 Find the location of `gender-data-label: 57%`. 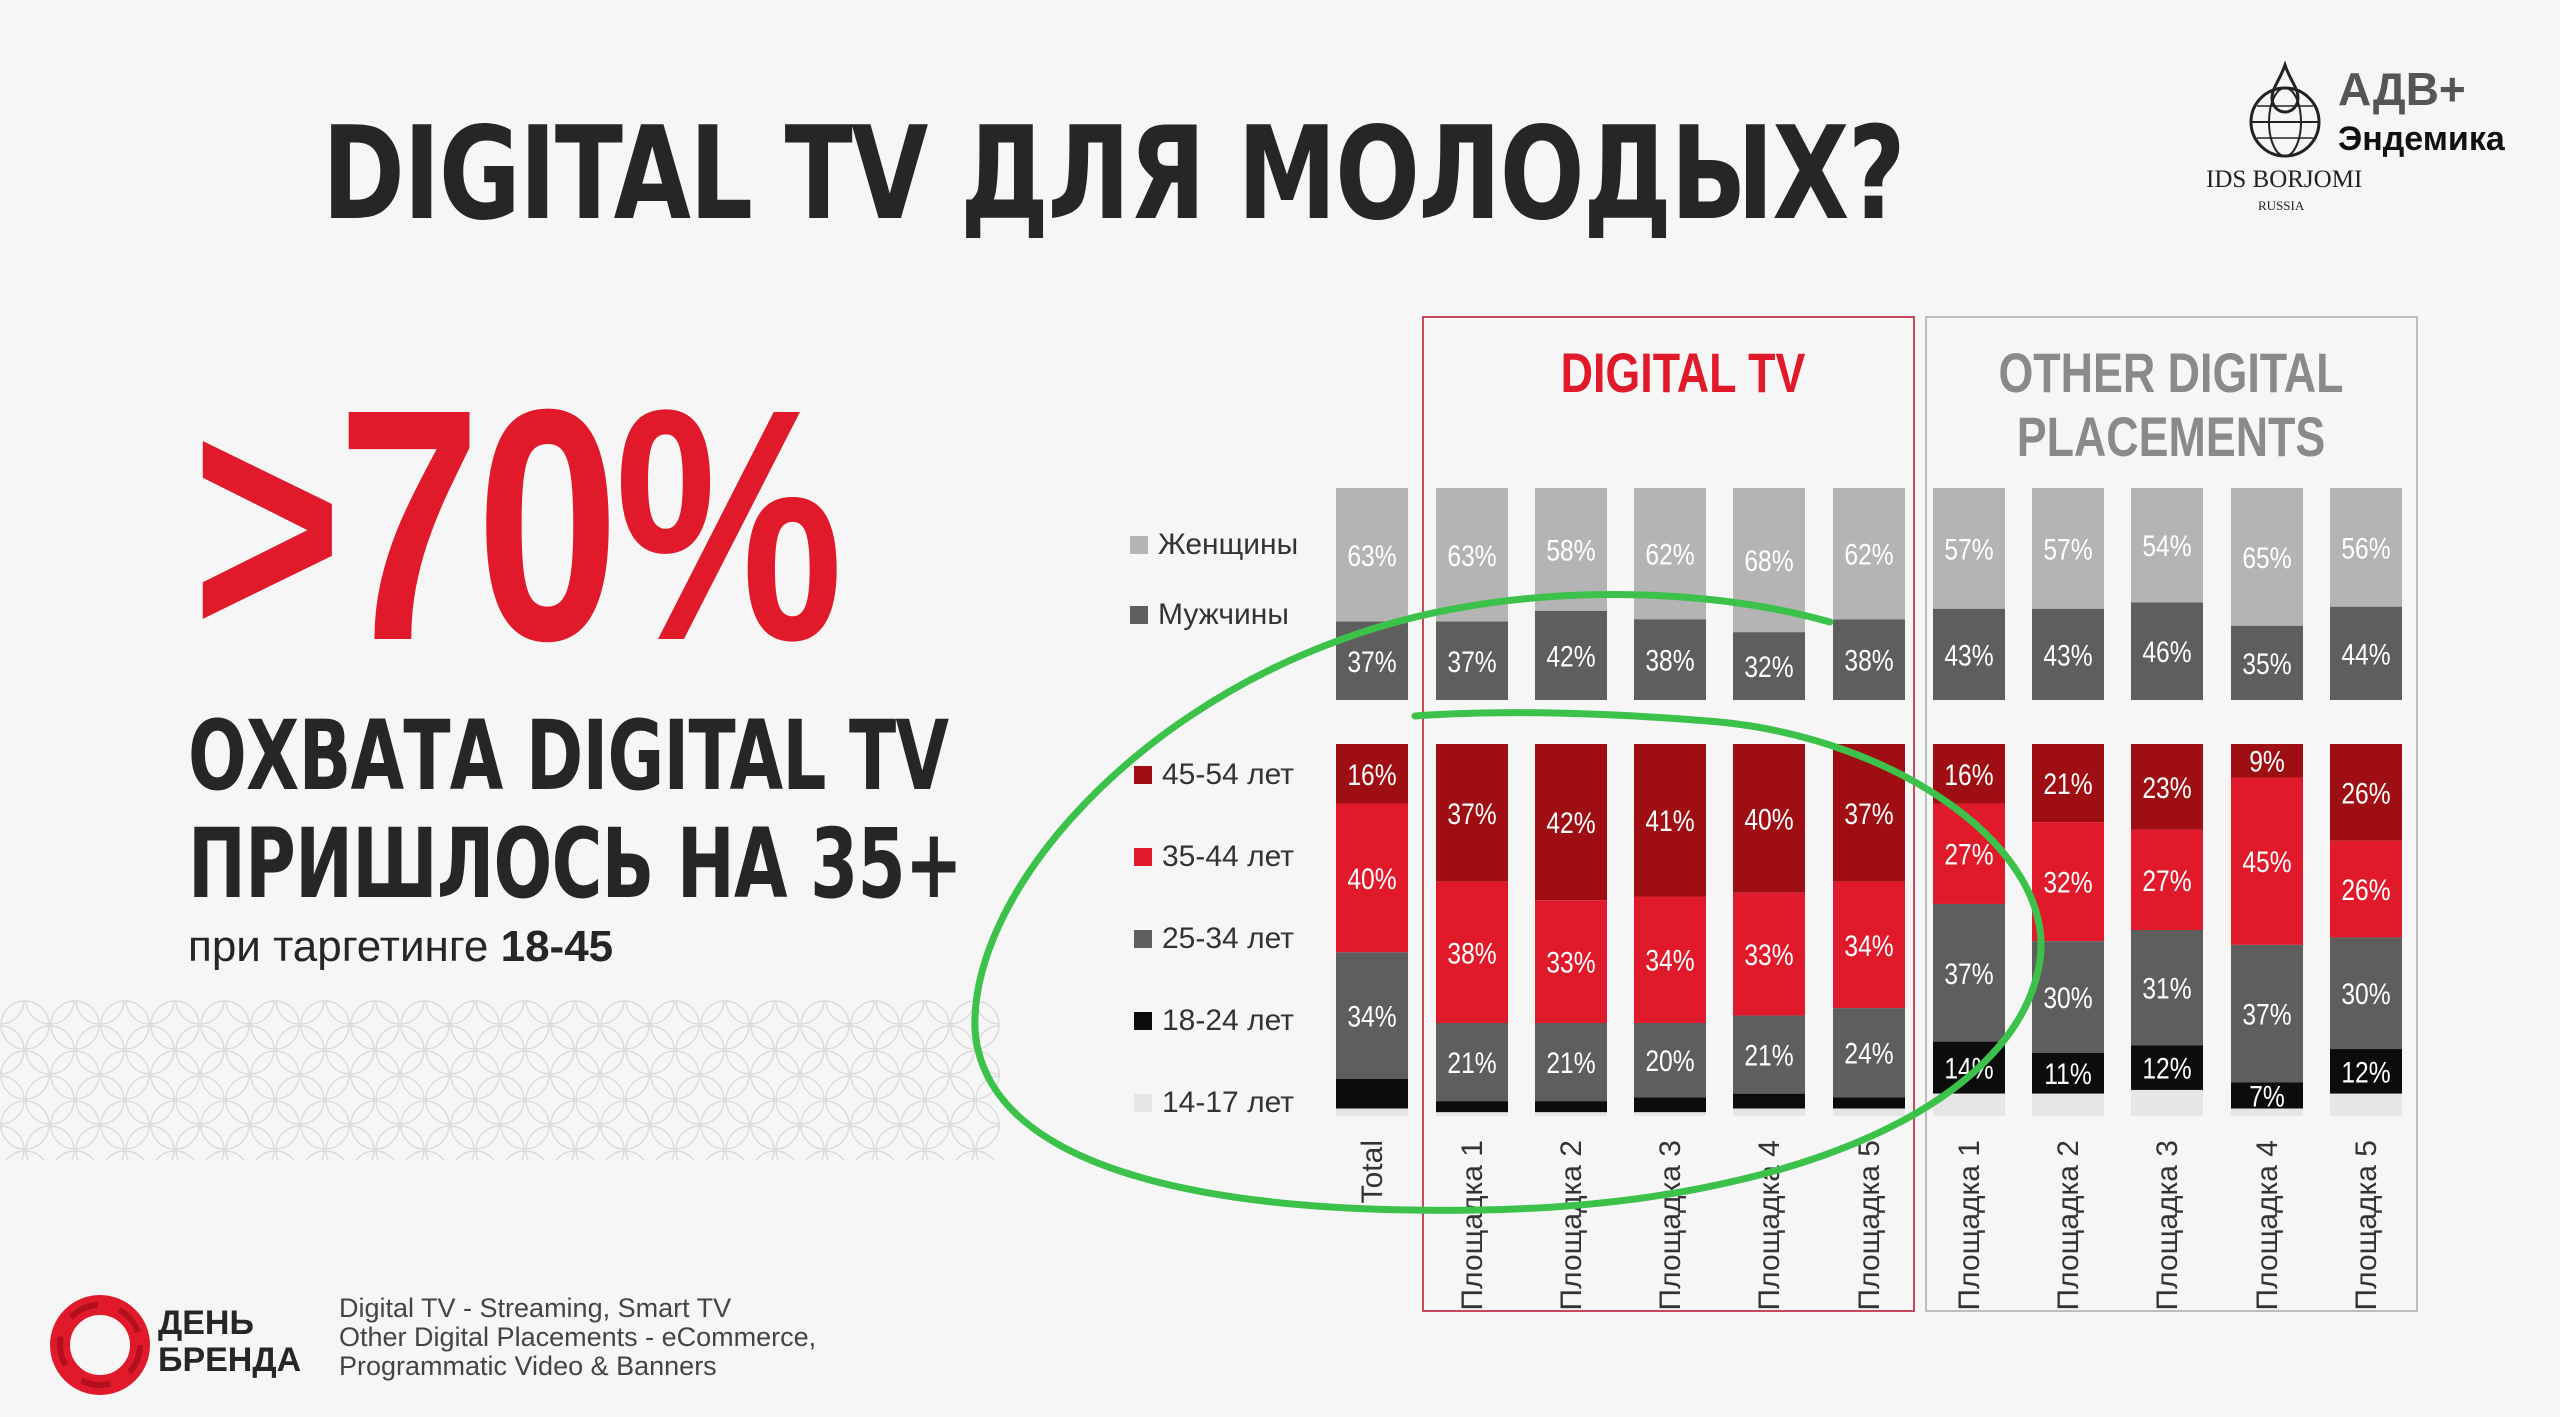

gender-data-label: 57% is located at coordinates (1968, 549).